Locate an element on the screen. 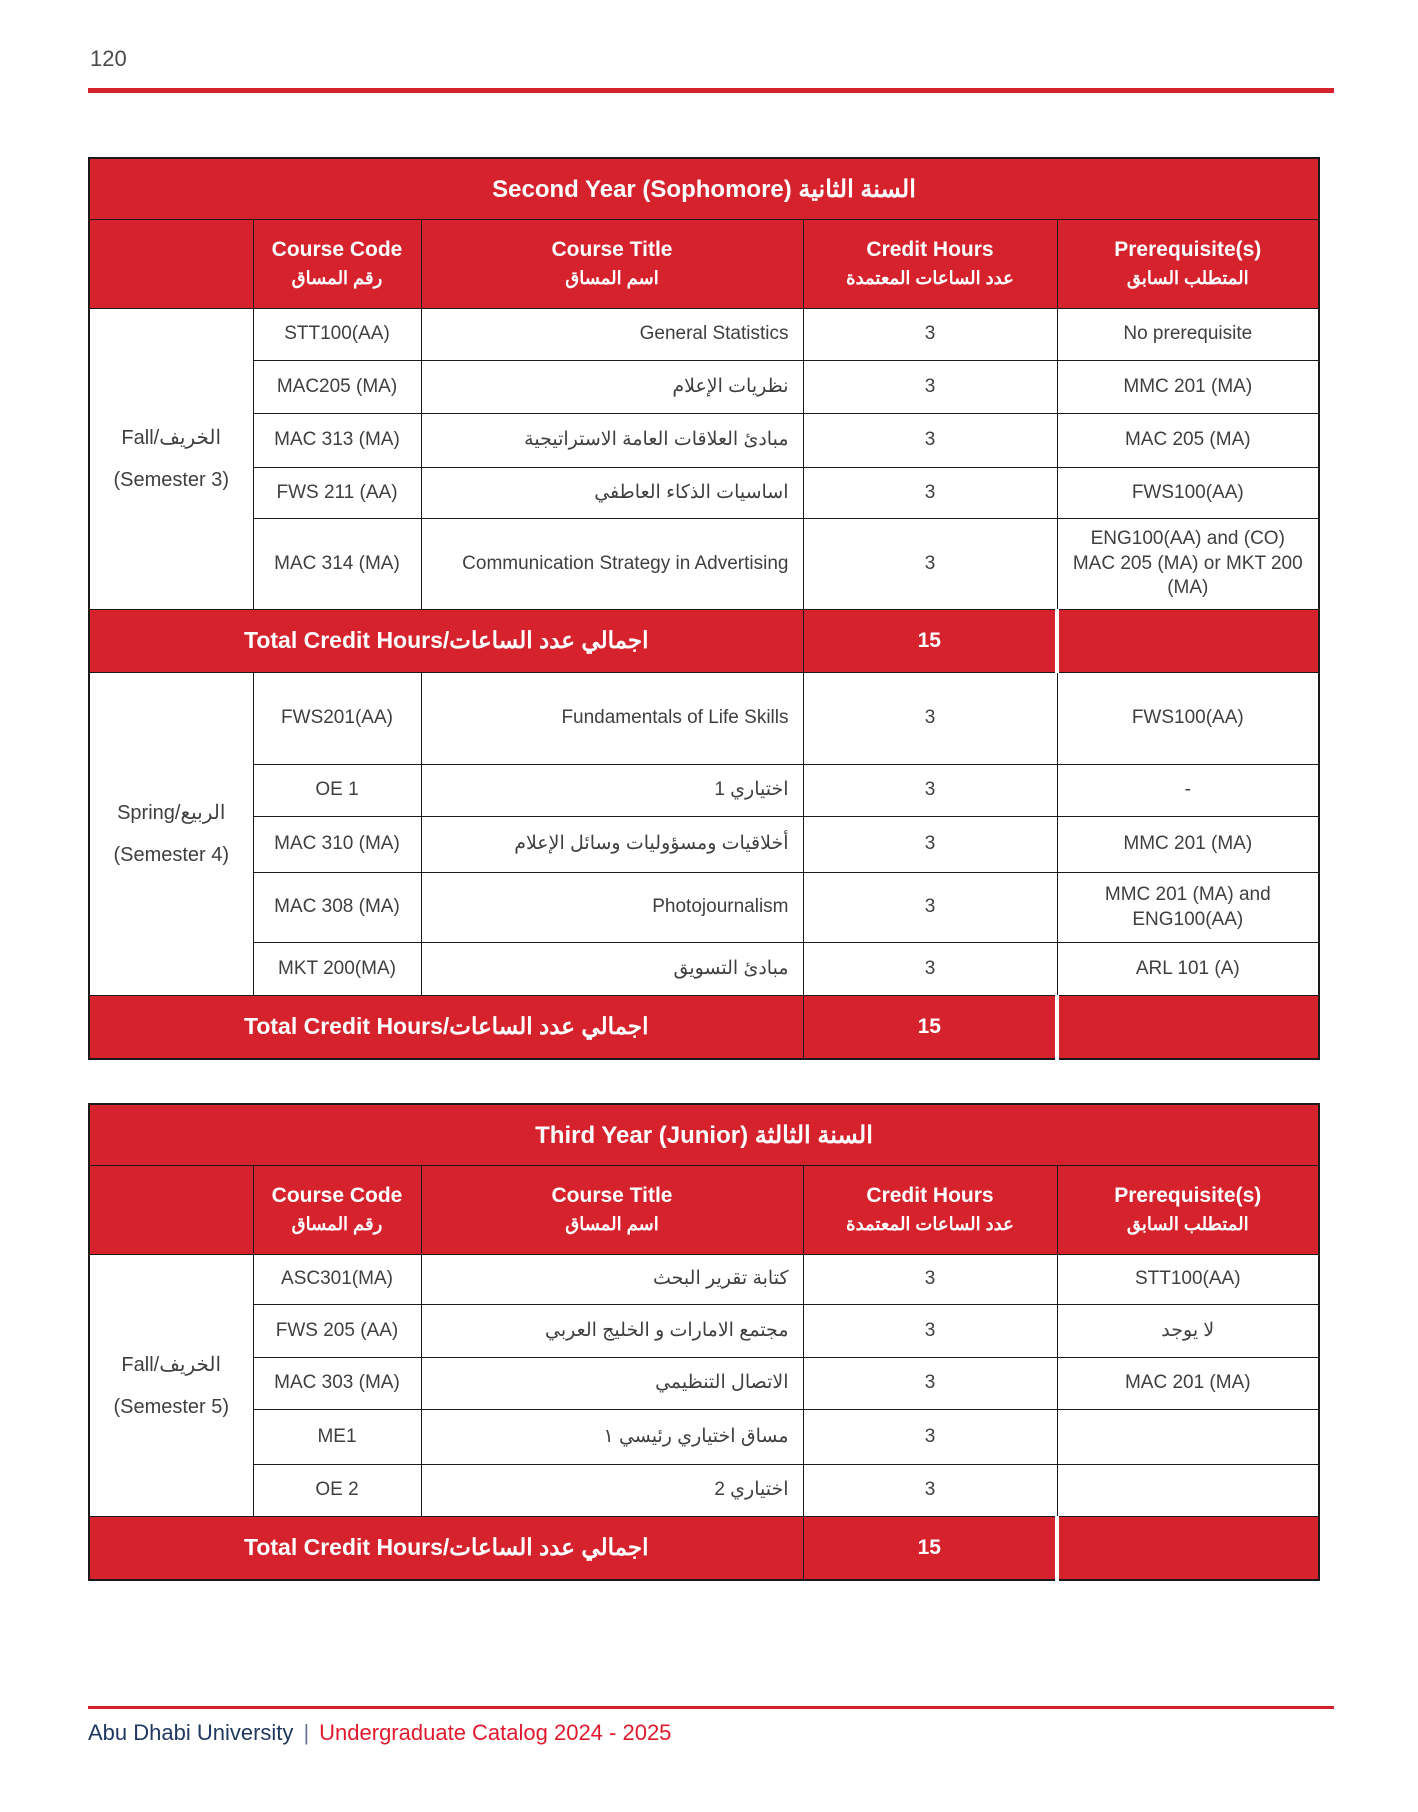 The image size is (1418, 1812). prerequisite-cell: MAC 205 (MA) is located at coordinates (1188, 440).